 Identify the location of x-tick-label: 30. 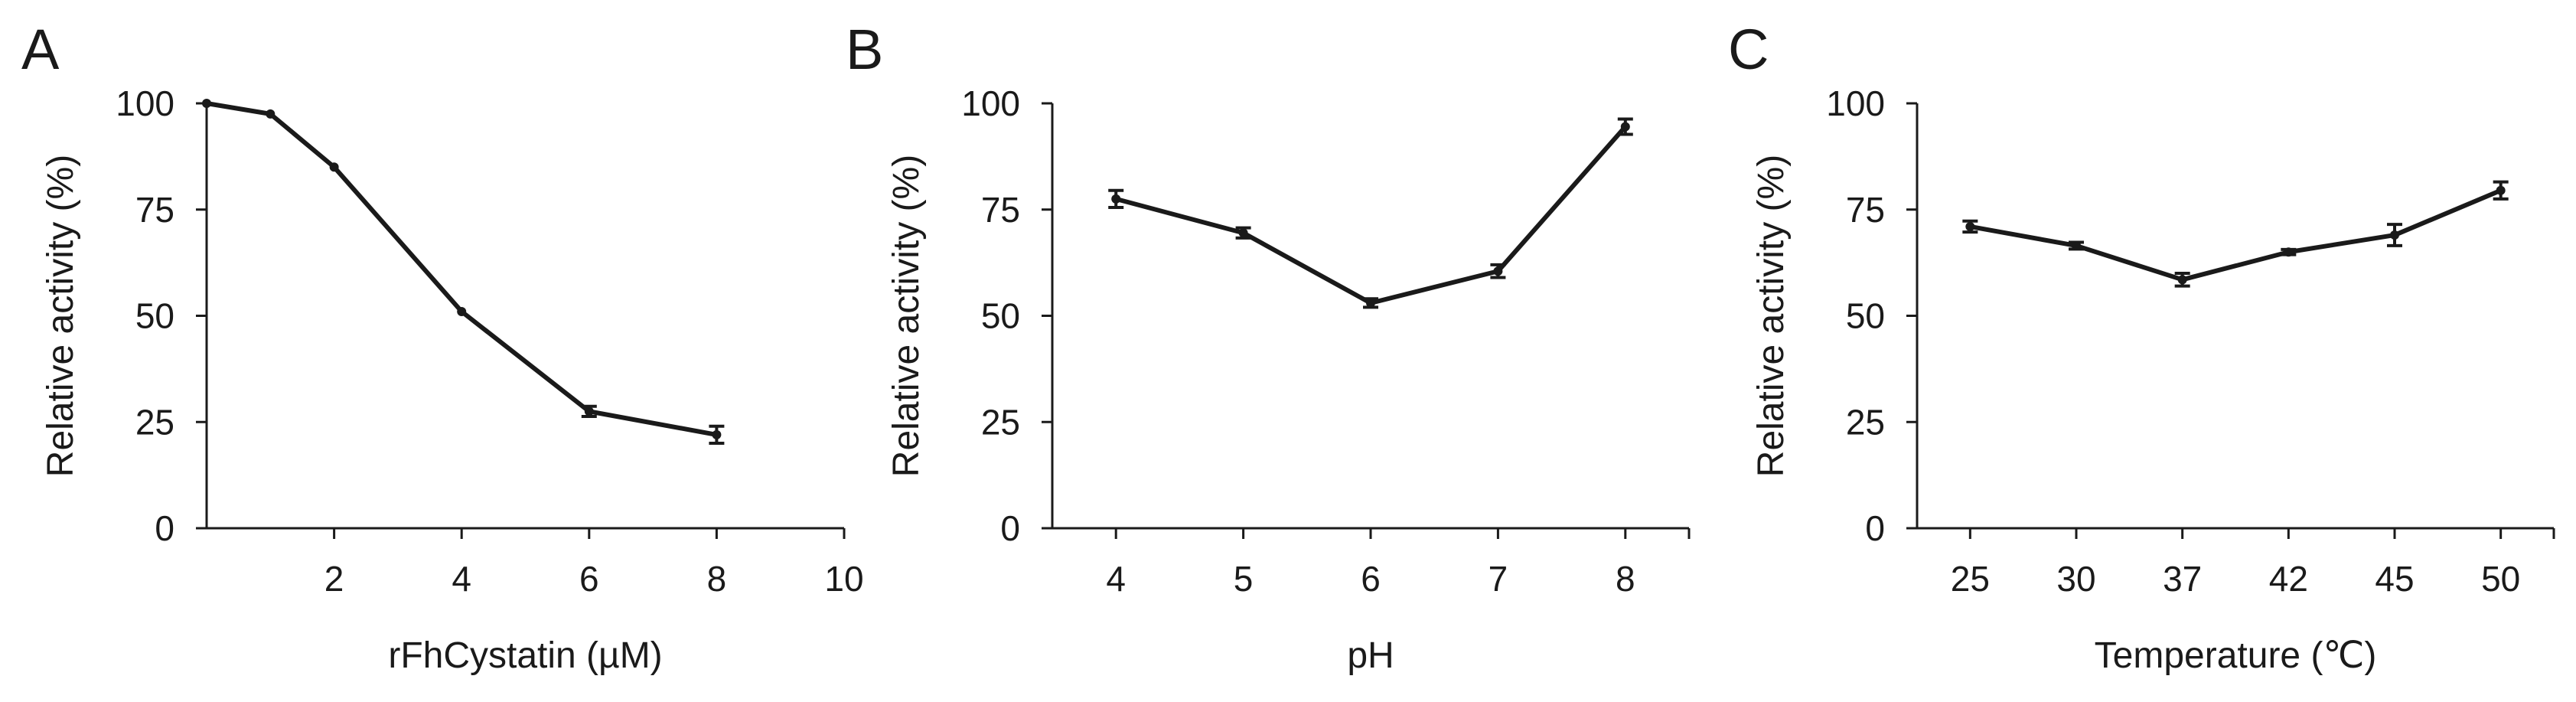
(2075, 579).